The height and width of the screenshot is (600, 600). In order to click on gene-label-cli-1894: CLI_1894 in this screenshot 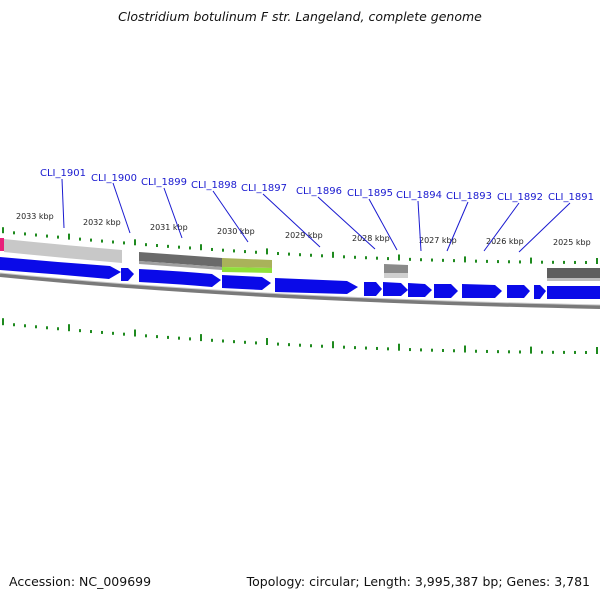, I will do `click(419, 195)`.